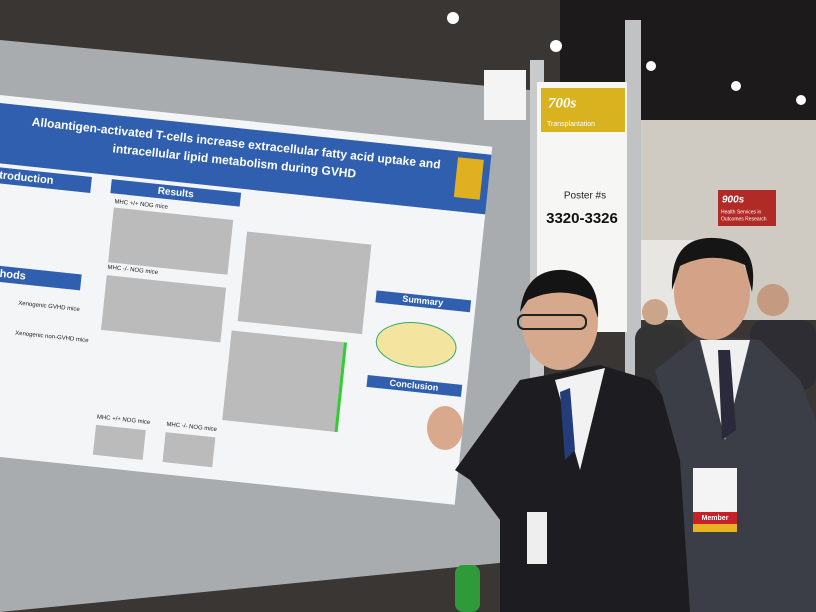  Describe the element at coordinates (341, 387) in the screenshot. I see `heatmap-strip` at that location.